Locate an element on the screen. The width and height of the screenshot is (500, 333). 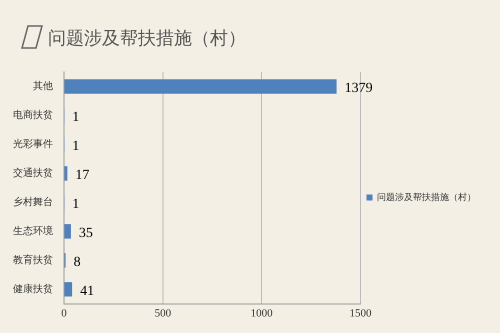
x-tick-label: 1500 is located at coordinates (361, 313).